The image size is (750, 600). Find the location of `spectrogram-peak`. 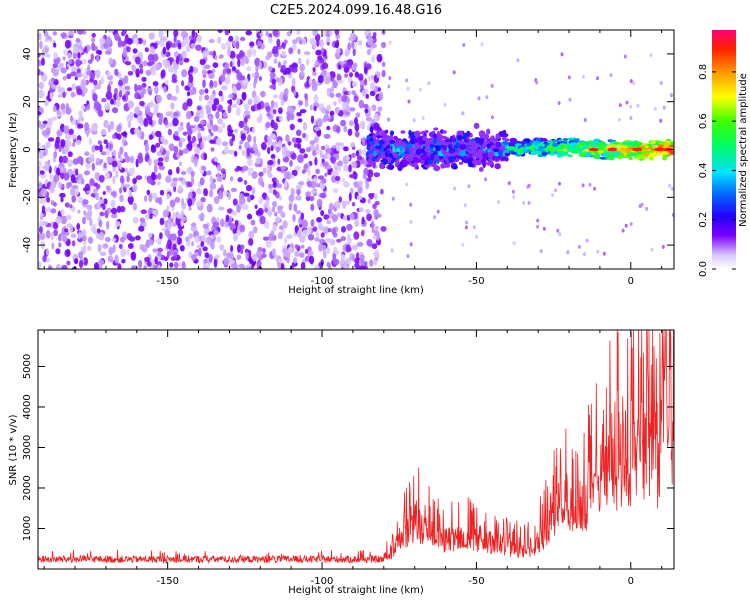

spectrogram-peak is located at coordinates (593, 149).